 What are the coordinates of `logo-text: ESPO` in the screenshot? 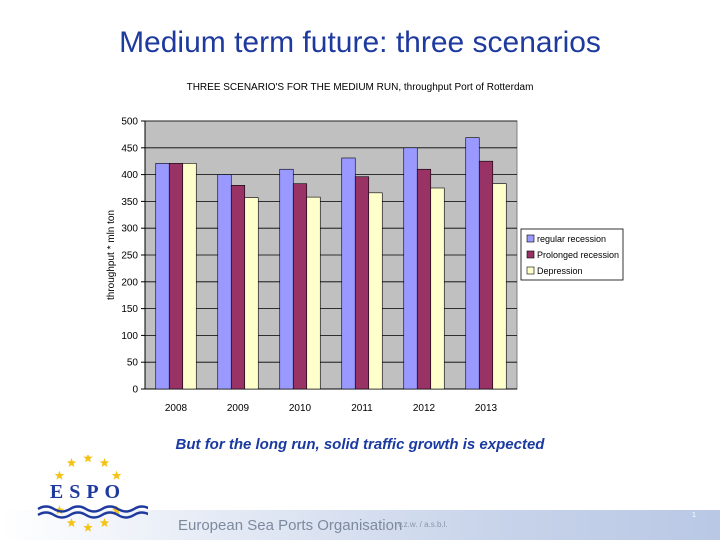 It's located at (88, 492).